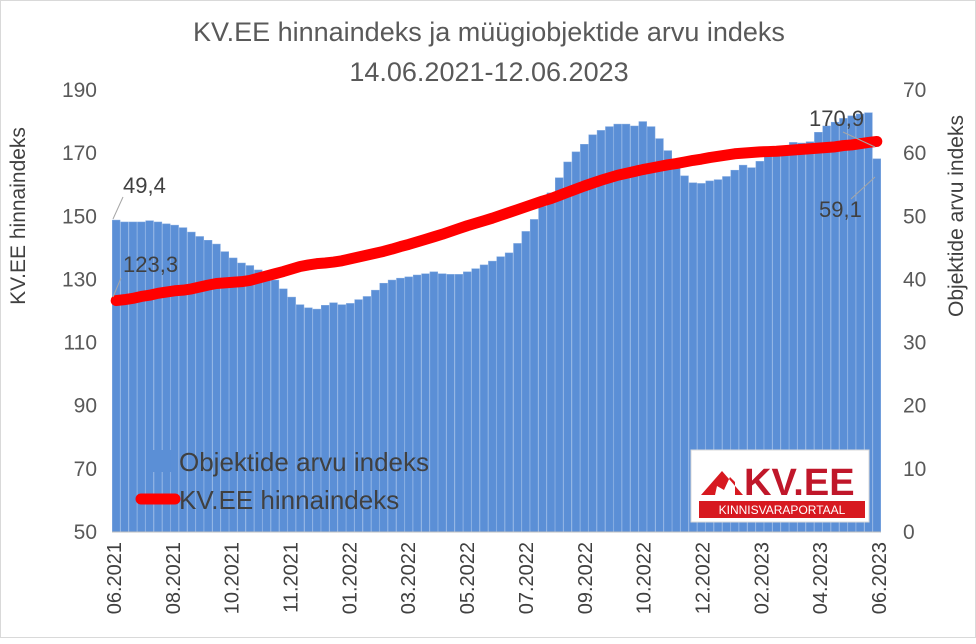 The height and width of the screenshot is (644, 976). I want to click on legend-label-line: KV.EE hinnaindeks, so click(289, 500).